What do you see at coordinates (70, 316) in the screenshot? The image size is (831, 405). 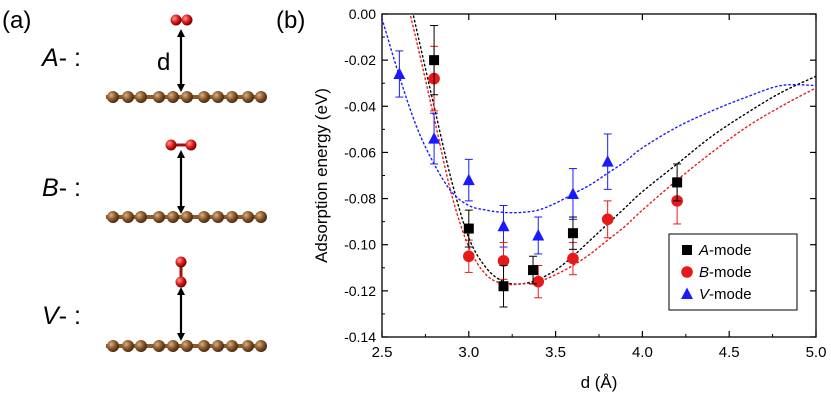 I see `mode-v-suffix: - :` at bounding box center [70, 316].